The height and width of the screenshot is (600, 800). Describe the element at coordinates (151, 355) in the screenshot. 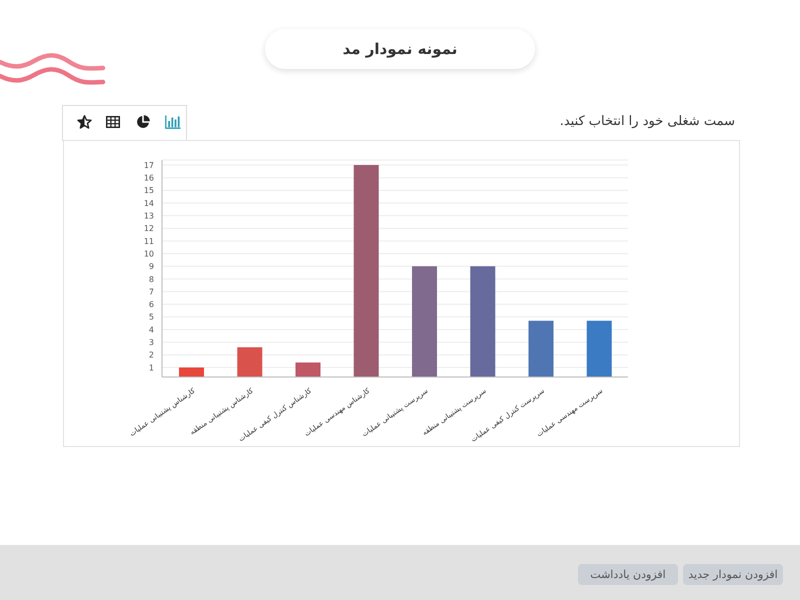

I see `y-tick-label: 2` at that location.